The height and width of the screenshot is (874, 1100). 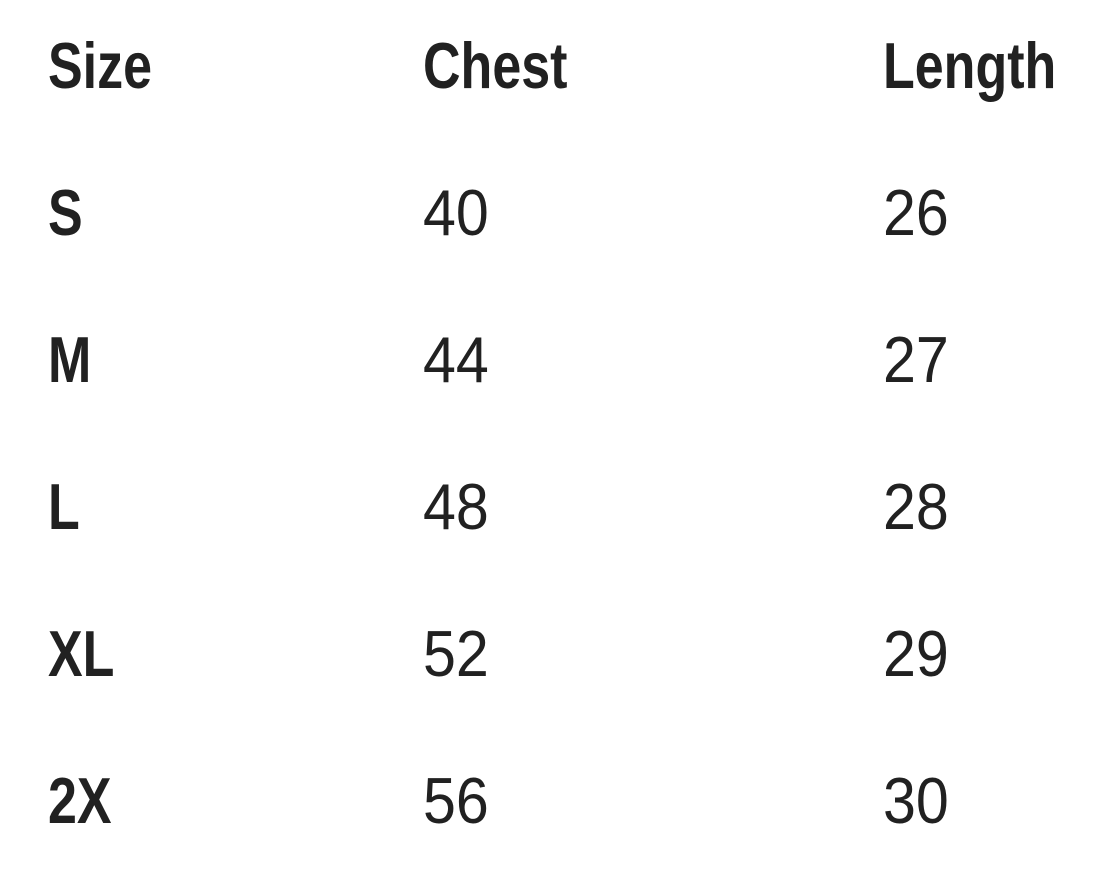 I want to click on length-value-cell: 28, so click(x=991, y=506).